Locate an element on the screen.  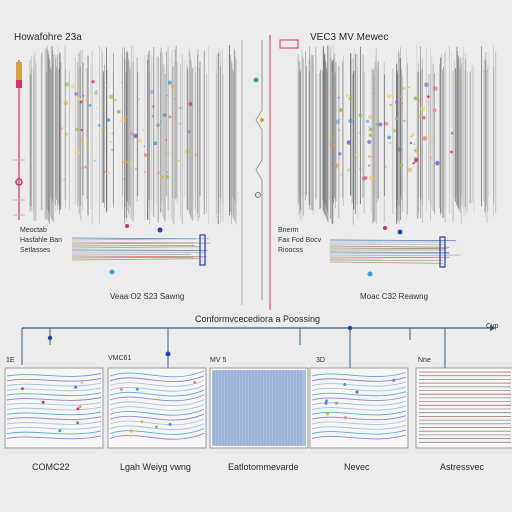
right-line-plot is located at coordinates (394, 251).